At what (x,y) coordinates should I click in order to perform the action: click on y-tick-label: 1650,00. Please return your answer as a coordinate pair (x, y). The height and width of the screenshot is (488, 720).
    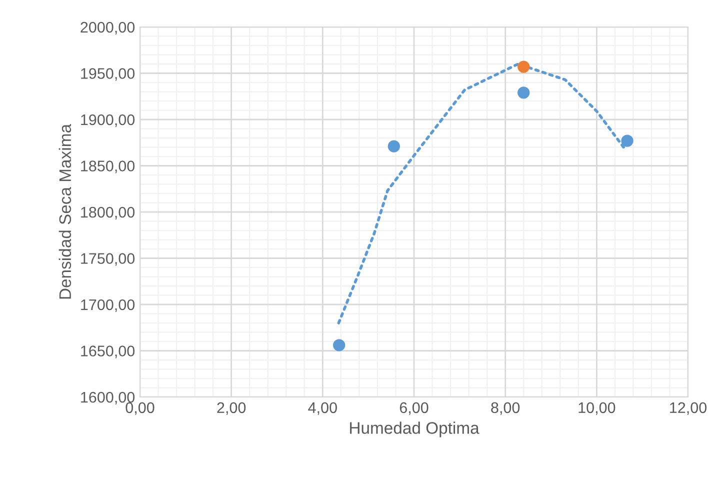
    Looking at the image, I should click on (108, 352).